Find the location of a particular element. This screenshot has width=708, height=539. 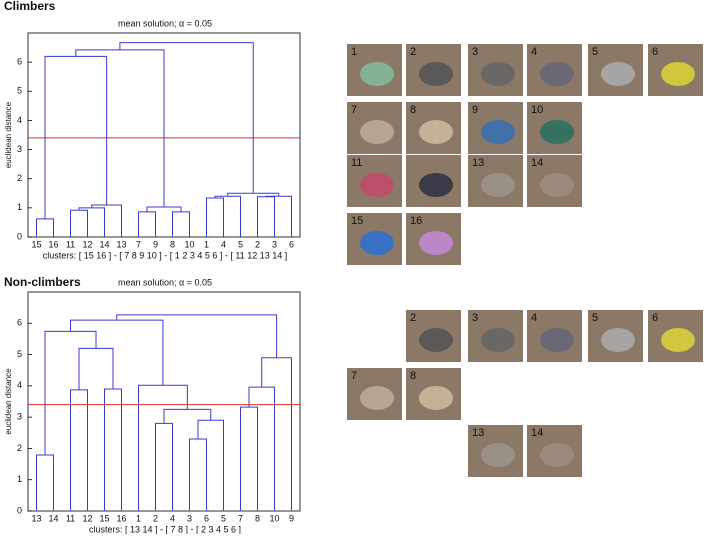

hold-thumbnail: 9 is located at coordinates (495, 128).